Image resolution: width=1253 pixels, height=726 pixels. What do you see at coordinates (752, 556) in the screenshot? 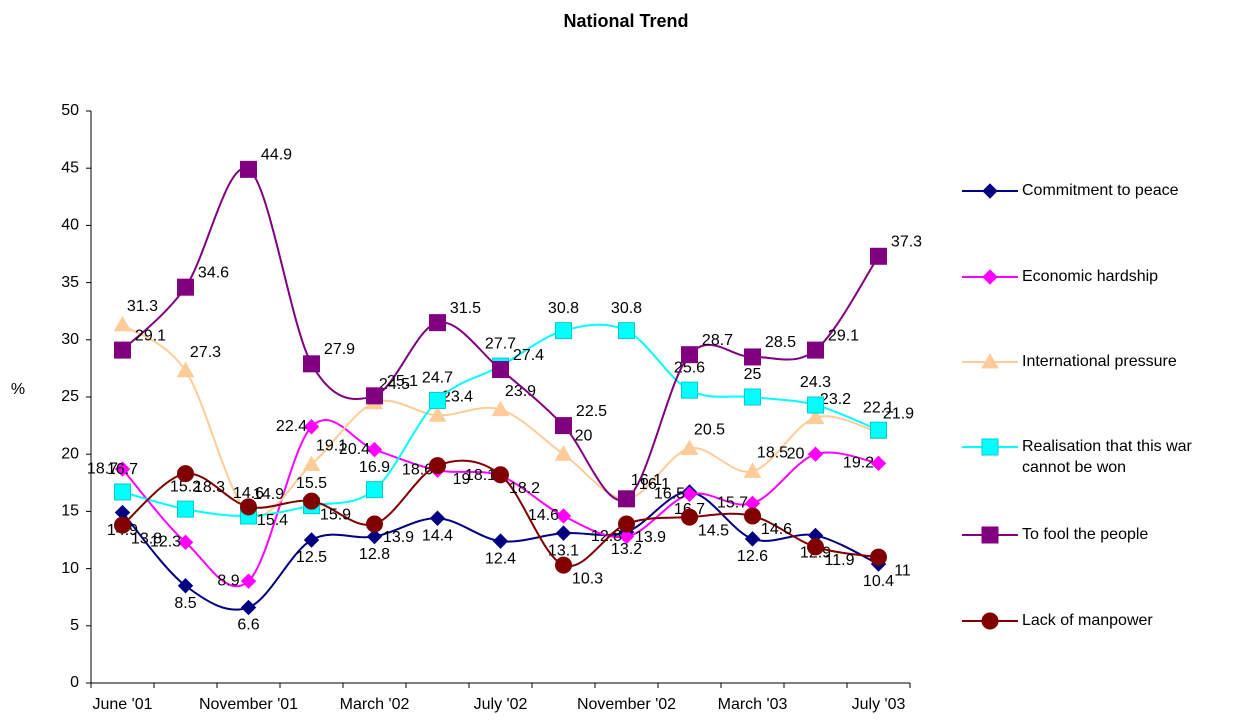
I see `data-label: 12.6` at bounding box center [752, 556].